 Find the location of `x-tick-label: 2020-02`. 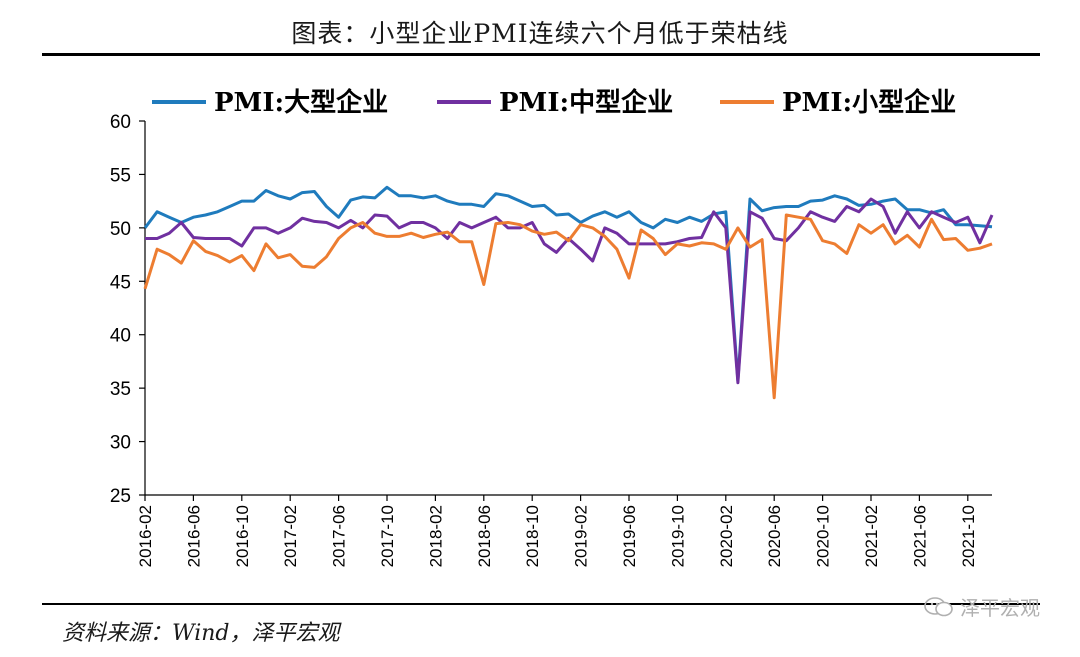

x-tick-label: 2020-02 is located at coordinates (726, 536).